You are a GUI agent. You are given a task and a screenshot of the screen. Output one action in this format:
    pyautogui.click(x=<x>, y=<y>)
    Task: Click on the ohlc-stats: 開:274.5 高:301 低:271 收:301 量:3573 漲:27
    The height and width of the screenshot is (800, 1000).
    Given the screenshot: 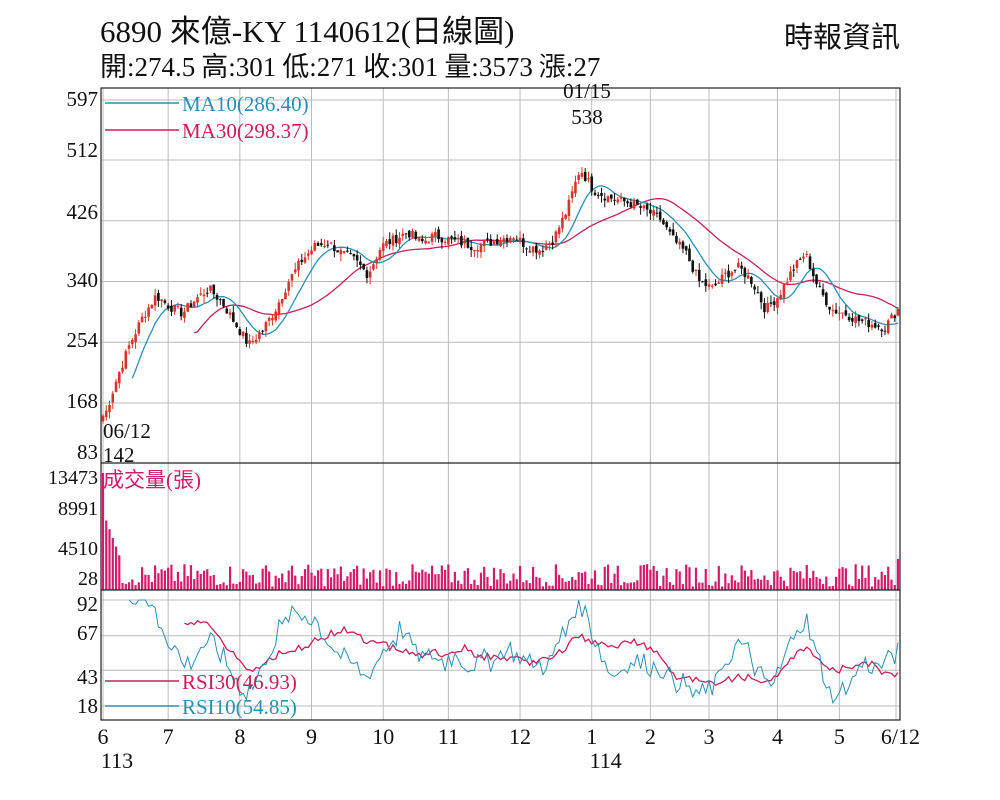 What is the action you would take?
    pyautogui.click(x=353, y=64)
    